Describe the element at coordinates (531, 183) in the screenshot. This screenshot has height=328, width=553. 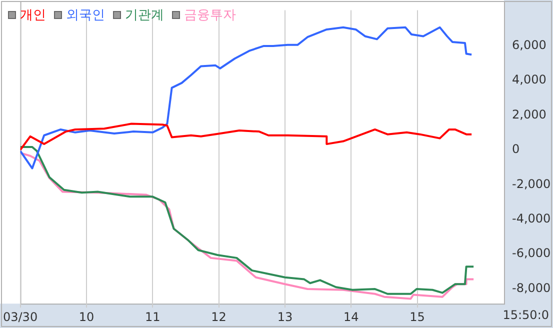
I see `y-tick-label: -2,000` at that location.